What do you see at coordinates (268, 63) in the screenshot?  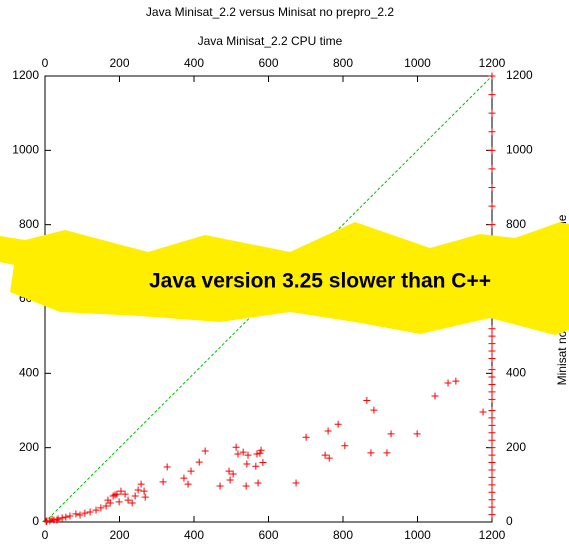 I see `x-tick-label-top: 600` at bounding box center [268, 63].